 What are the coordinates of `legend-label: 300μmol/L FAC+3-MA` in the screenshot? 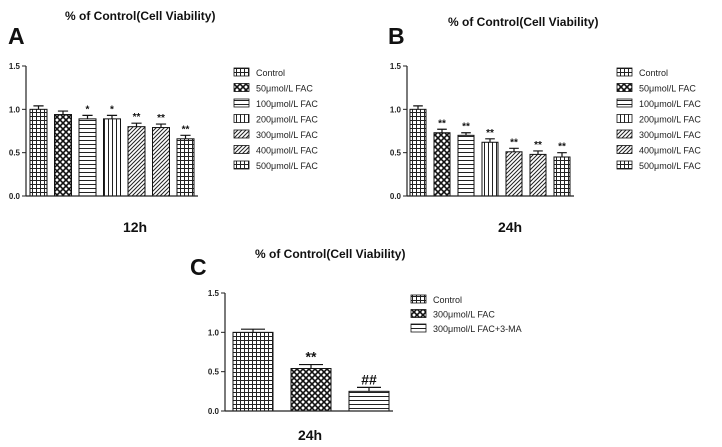 It's located at (477, 329).